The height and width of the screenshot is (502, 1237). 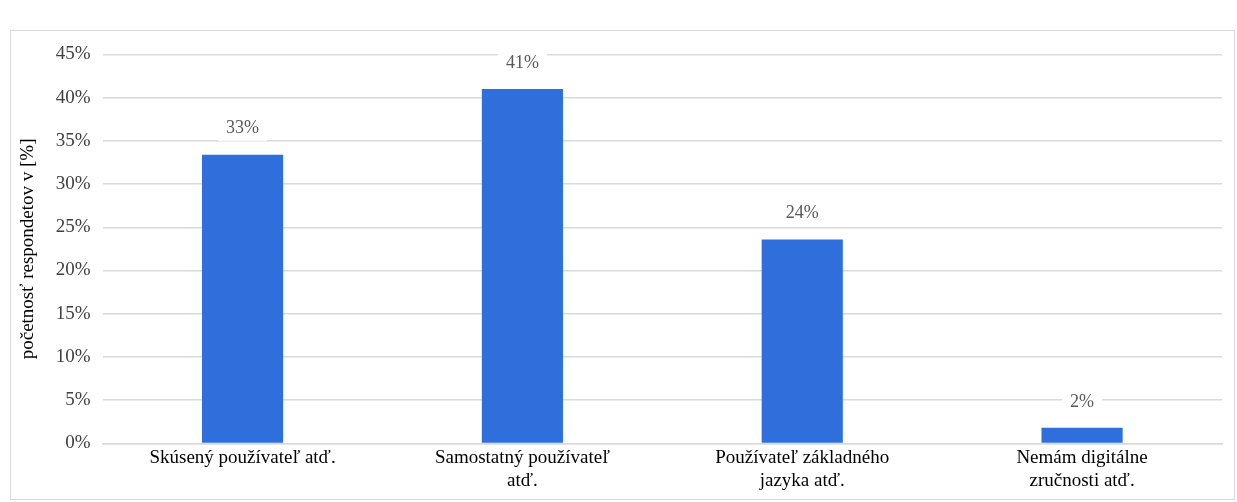 What do you see at coordinates (802, 212) in the screenshot?
I see `data-label: 24%` at bounding box center [802, 212].